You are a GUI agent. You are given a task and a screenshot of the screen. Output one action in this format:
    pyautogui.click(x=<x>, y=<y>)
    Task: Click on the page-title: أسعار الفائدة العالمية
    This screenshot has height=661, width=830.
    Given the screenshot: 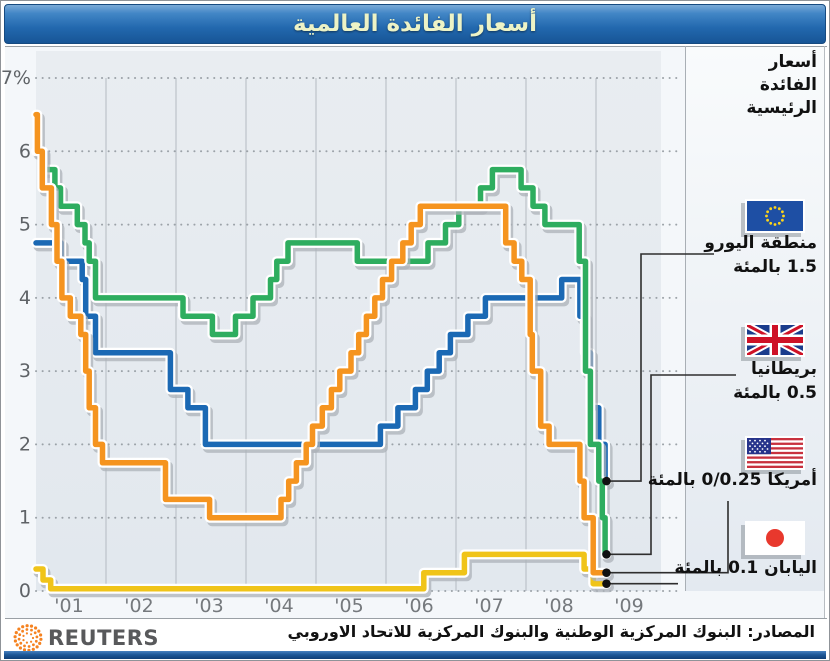 What is the action you would take?
    pyautogui.click(x=415, y=24)
    